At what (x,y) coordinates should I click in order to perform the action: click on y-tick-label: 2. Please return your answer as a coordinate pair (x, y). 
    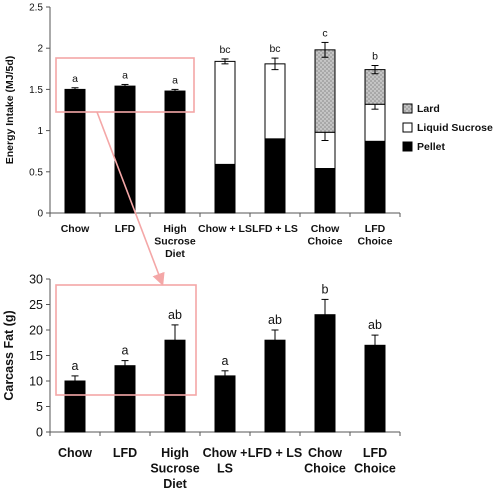
    Looking at the image, I should click on (40, 49).